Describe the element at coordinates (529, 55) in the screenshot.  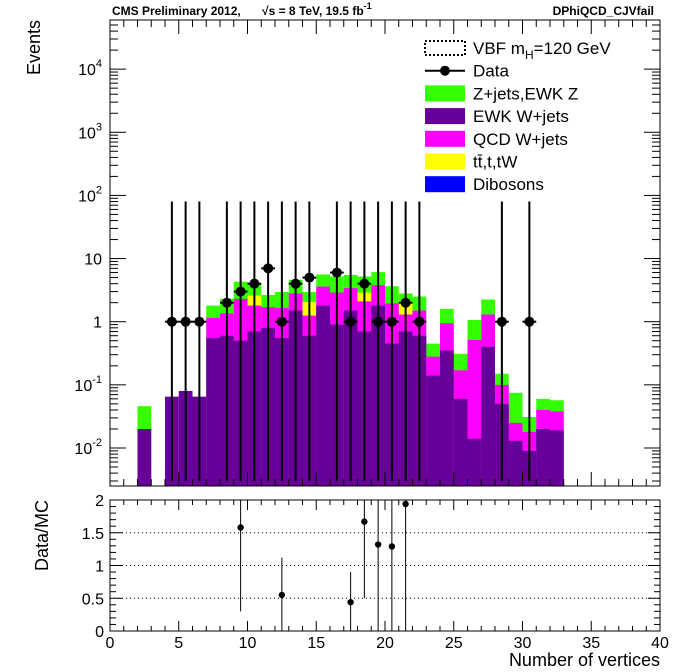
I see `legend-label-sub-0: H` at that location.